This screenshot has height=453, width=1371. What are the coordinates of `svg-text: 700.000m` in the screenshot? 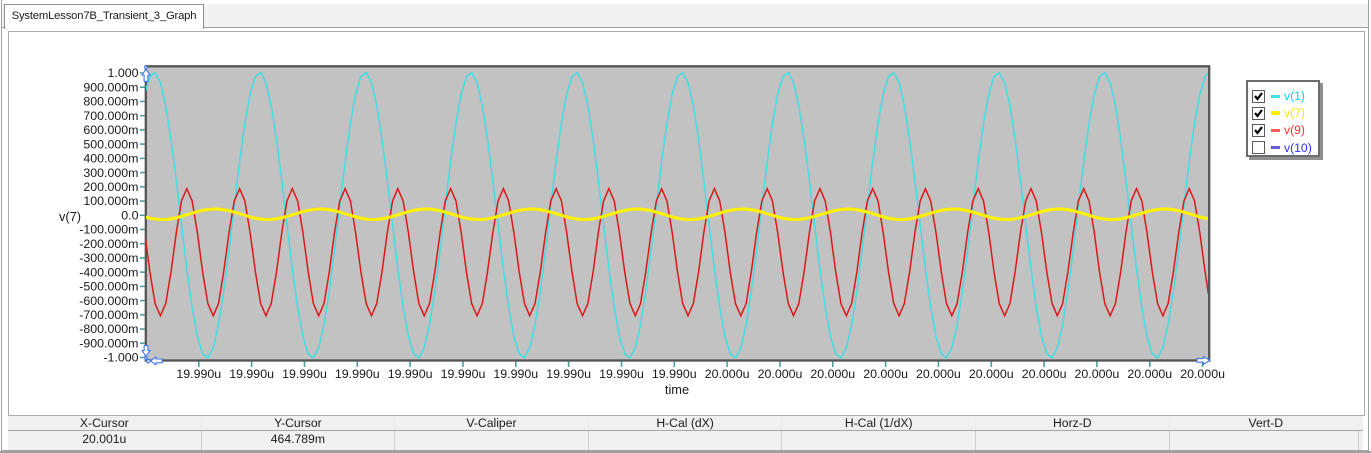 It's located at (110, 116).